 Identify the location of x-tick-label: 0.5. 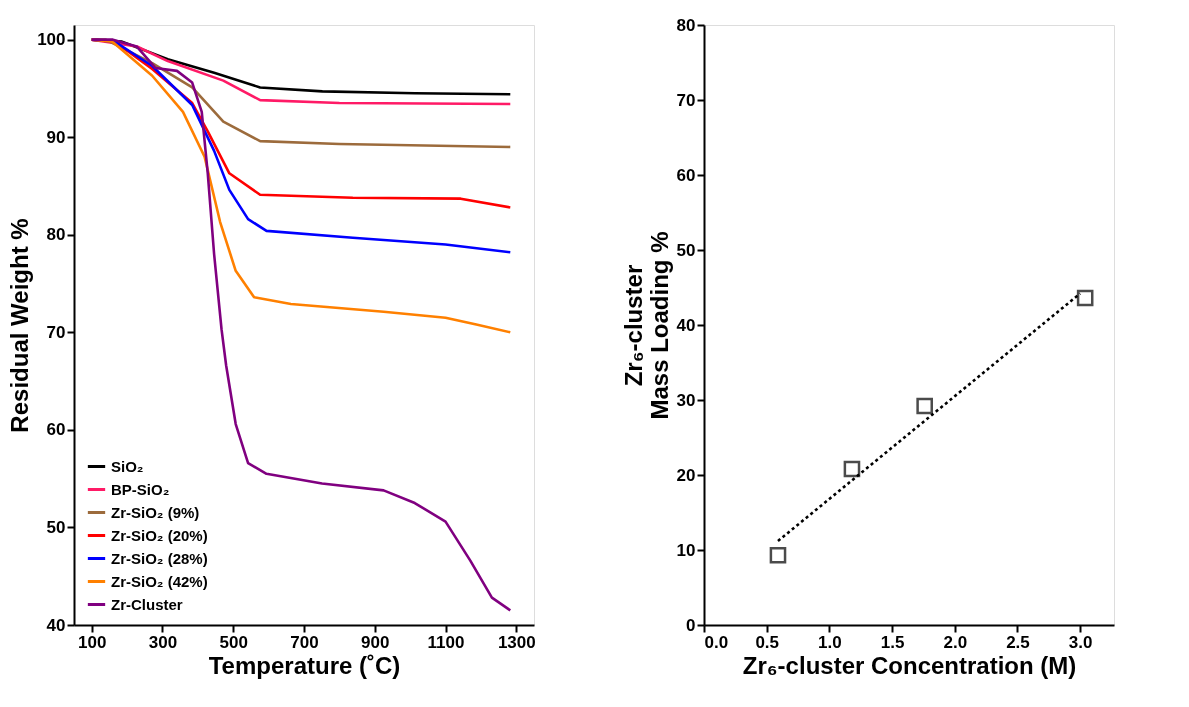
(767, 642).